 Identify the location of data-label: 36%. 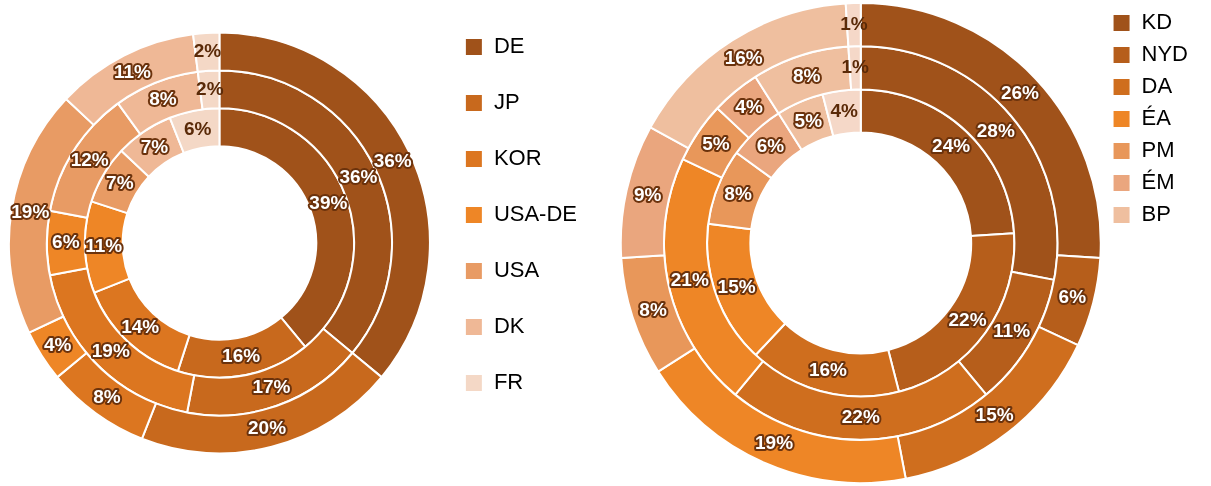
(392, 160).